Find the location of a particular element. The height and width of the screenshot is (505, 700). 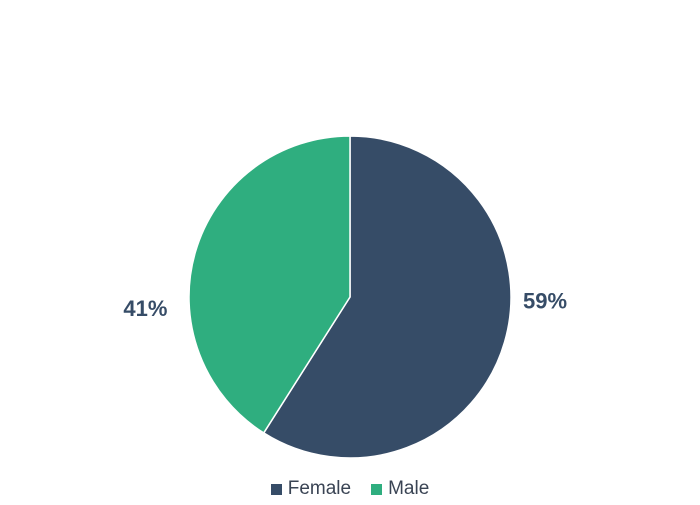

legend-swatch-male is located at coordinates (377, 489).